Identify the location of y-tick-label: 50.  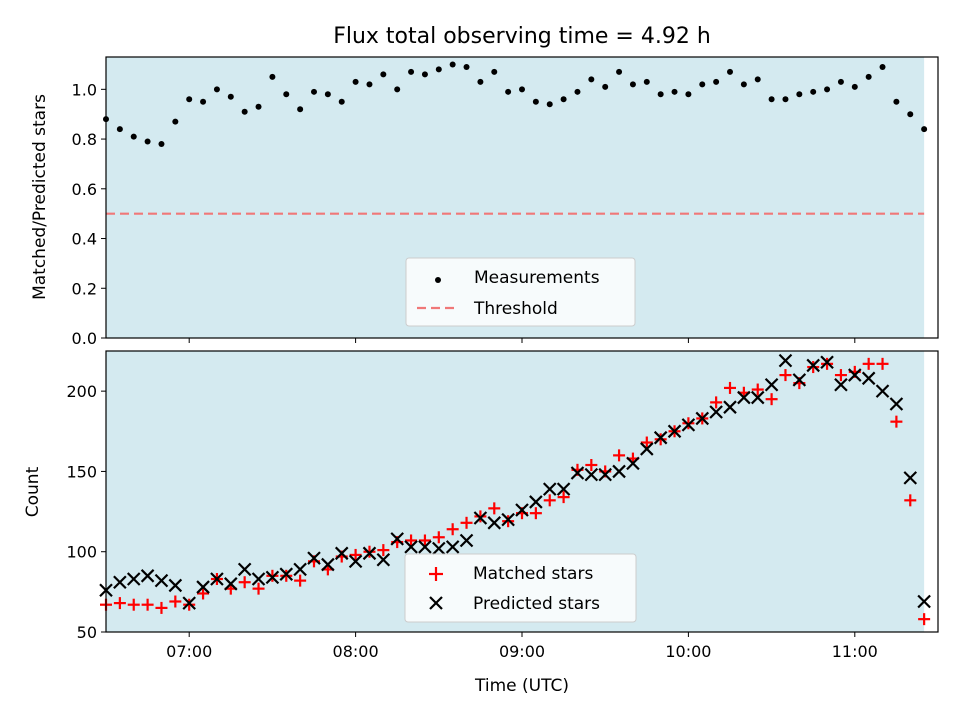
(87, 632).